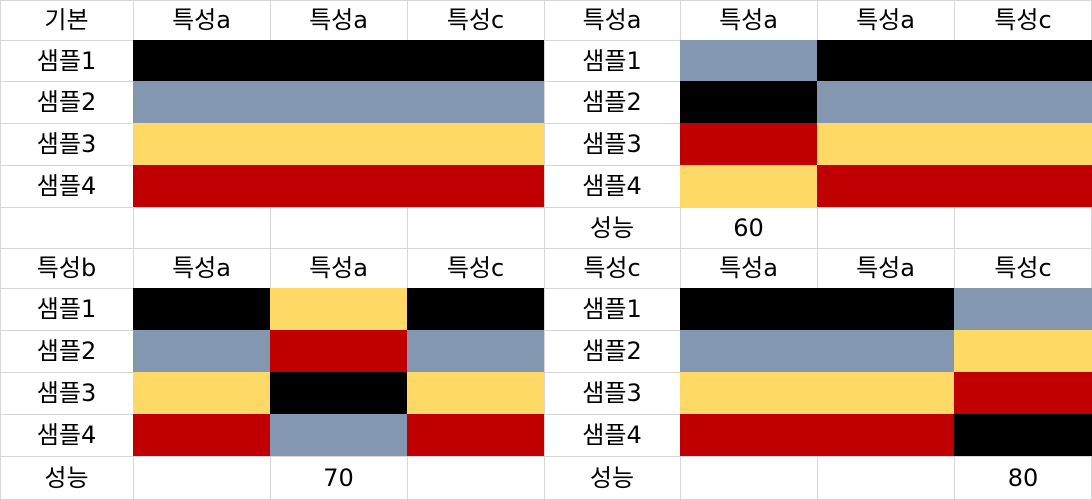 This screenshot has height=500, width=1092. What do you see at coordinates (338, 478) in the screenshot?
I see `performance-value: 70` at bounding box center [338, 478].